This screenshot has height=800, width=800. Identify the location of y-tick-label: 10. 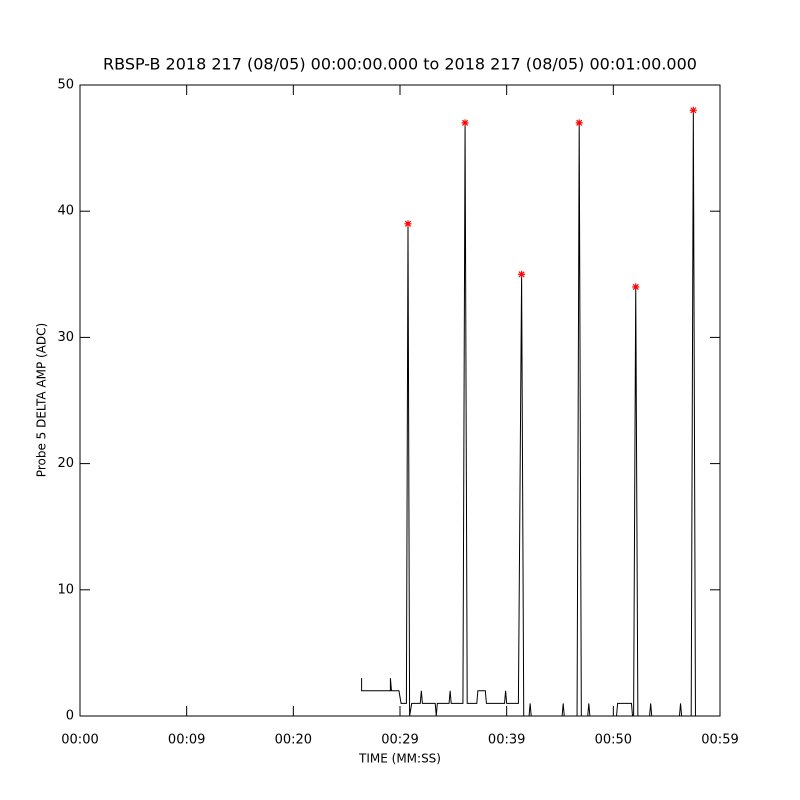
(65, 589).